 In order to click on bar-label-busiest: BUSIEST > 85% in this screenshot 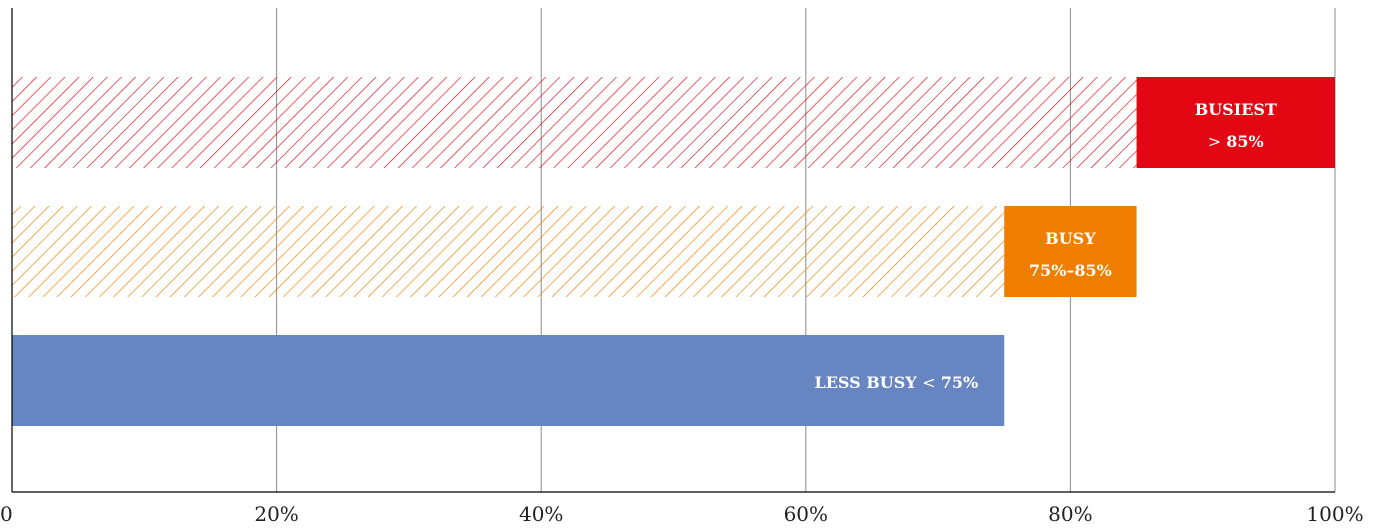, I will do `click(1236, 125)`.